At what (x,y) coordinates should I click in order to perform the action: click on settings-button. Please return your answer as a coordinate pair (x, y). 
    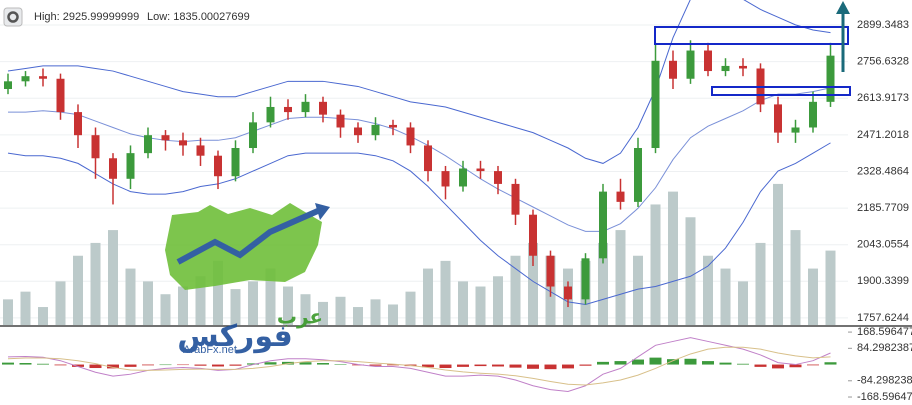
    Looking at the image, I should click on (13, 17).